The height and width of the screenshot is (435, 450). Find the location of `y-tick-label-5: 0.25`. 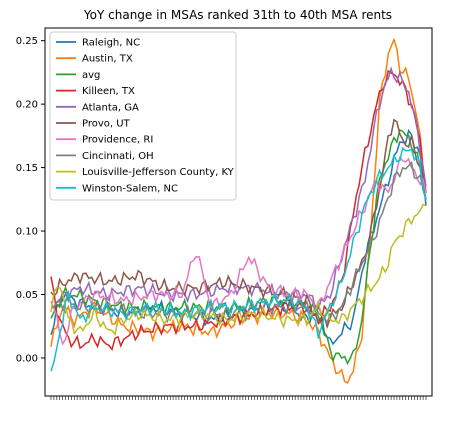

y-tick-label-5: 0.25 is located at coordinates (27, 41).